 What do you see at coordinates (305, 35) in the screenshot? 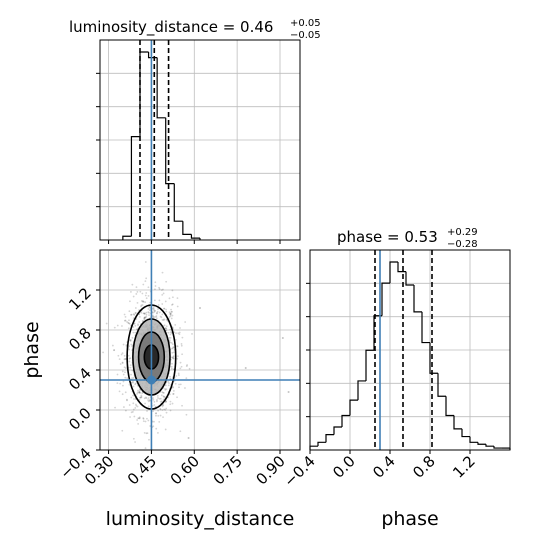
I see `luminosity-distance-title-lower-error: −0.05` at bounding box center [305, 35].